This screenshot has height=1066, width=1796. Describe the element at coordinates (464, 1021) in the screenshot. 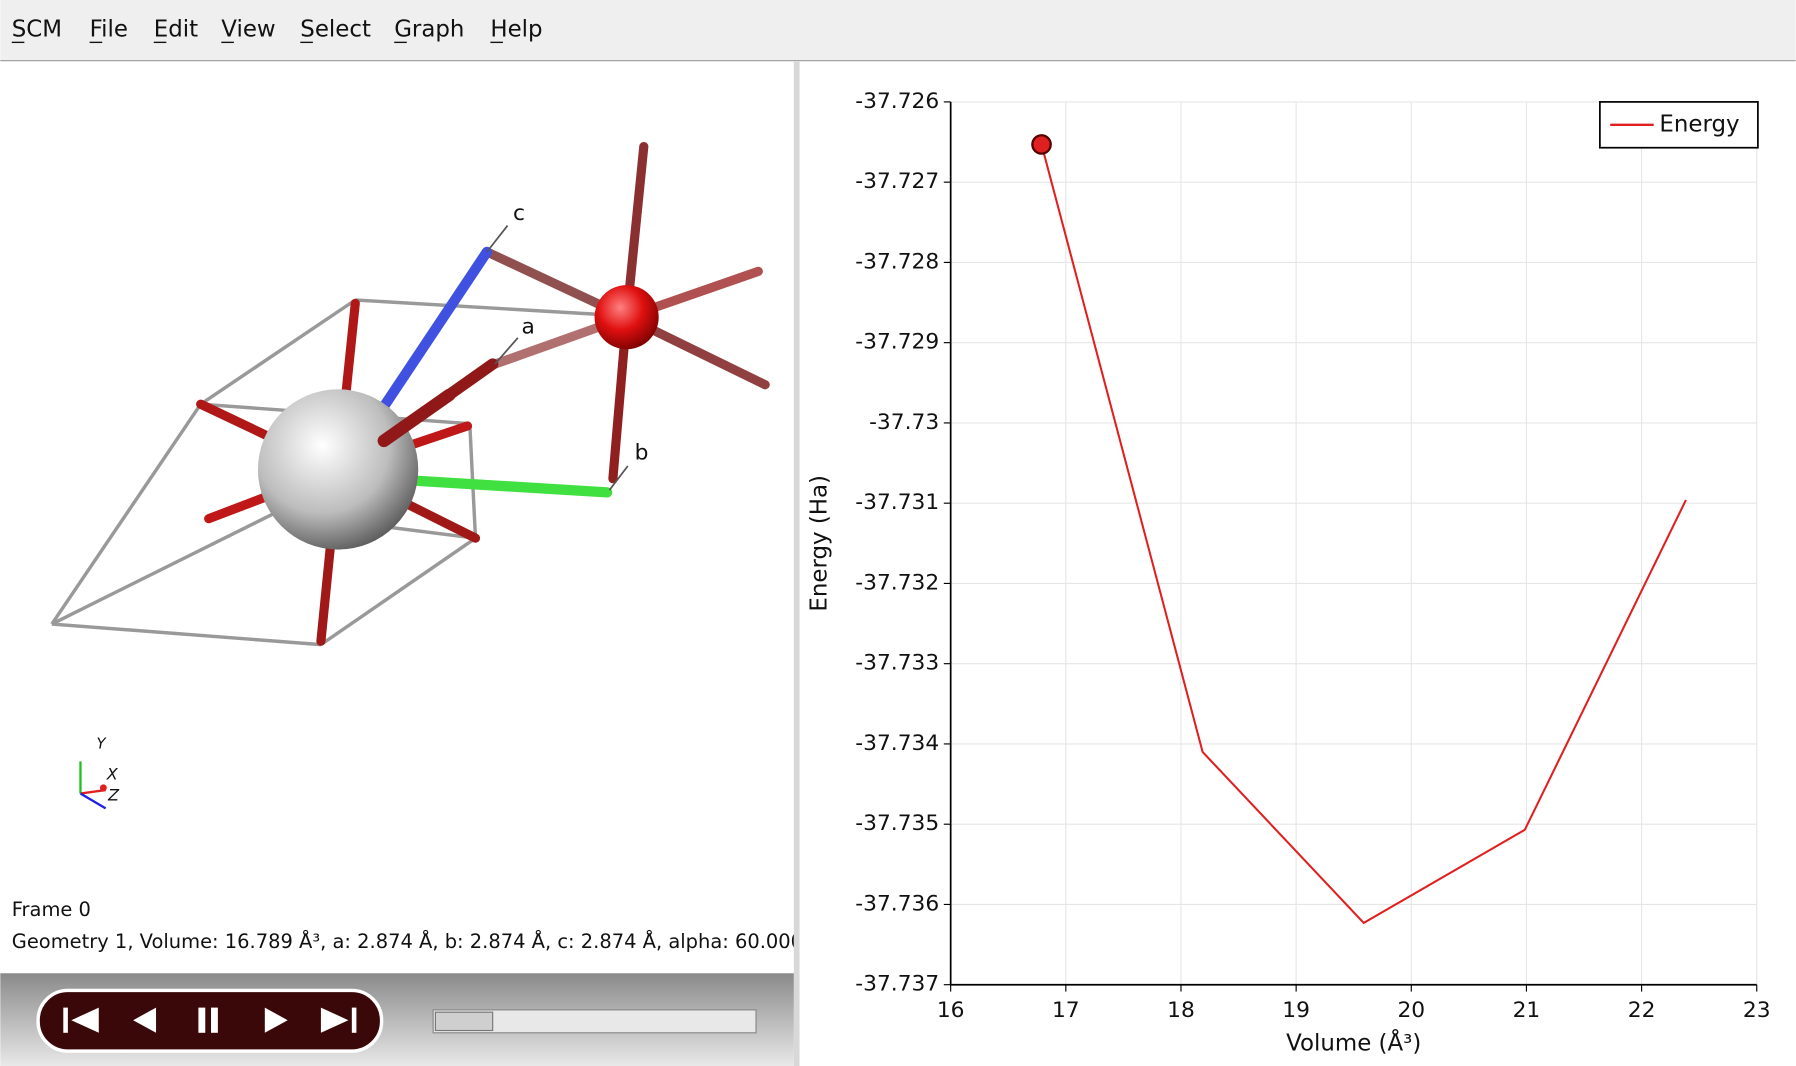

I see `slider-handle` at that location.